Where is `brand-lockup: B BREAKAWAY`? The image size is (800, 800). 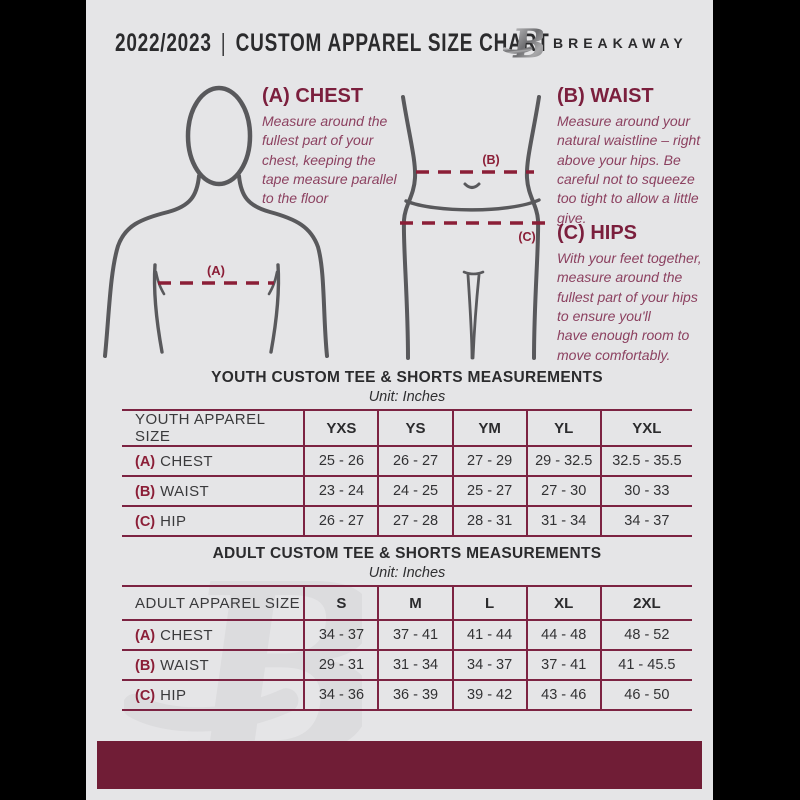
brand-lockup: B BREAKAWAY is located at coordinates (595, 43).